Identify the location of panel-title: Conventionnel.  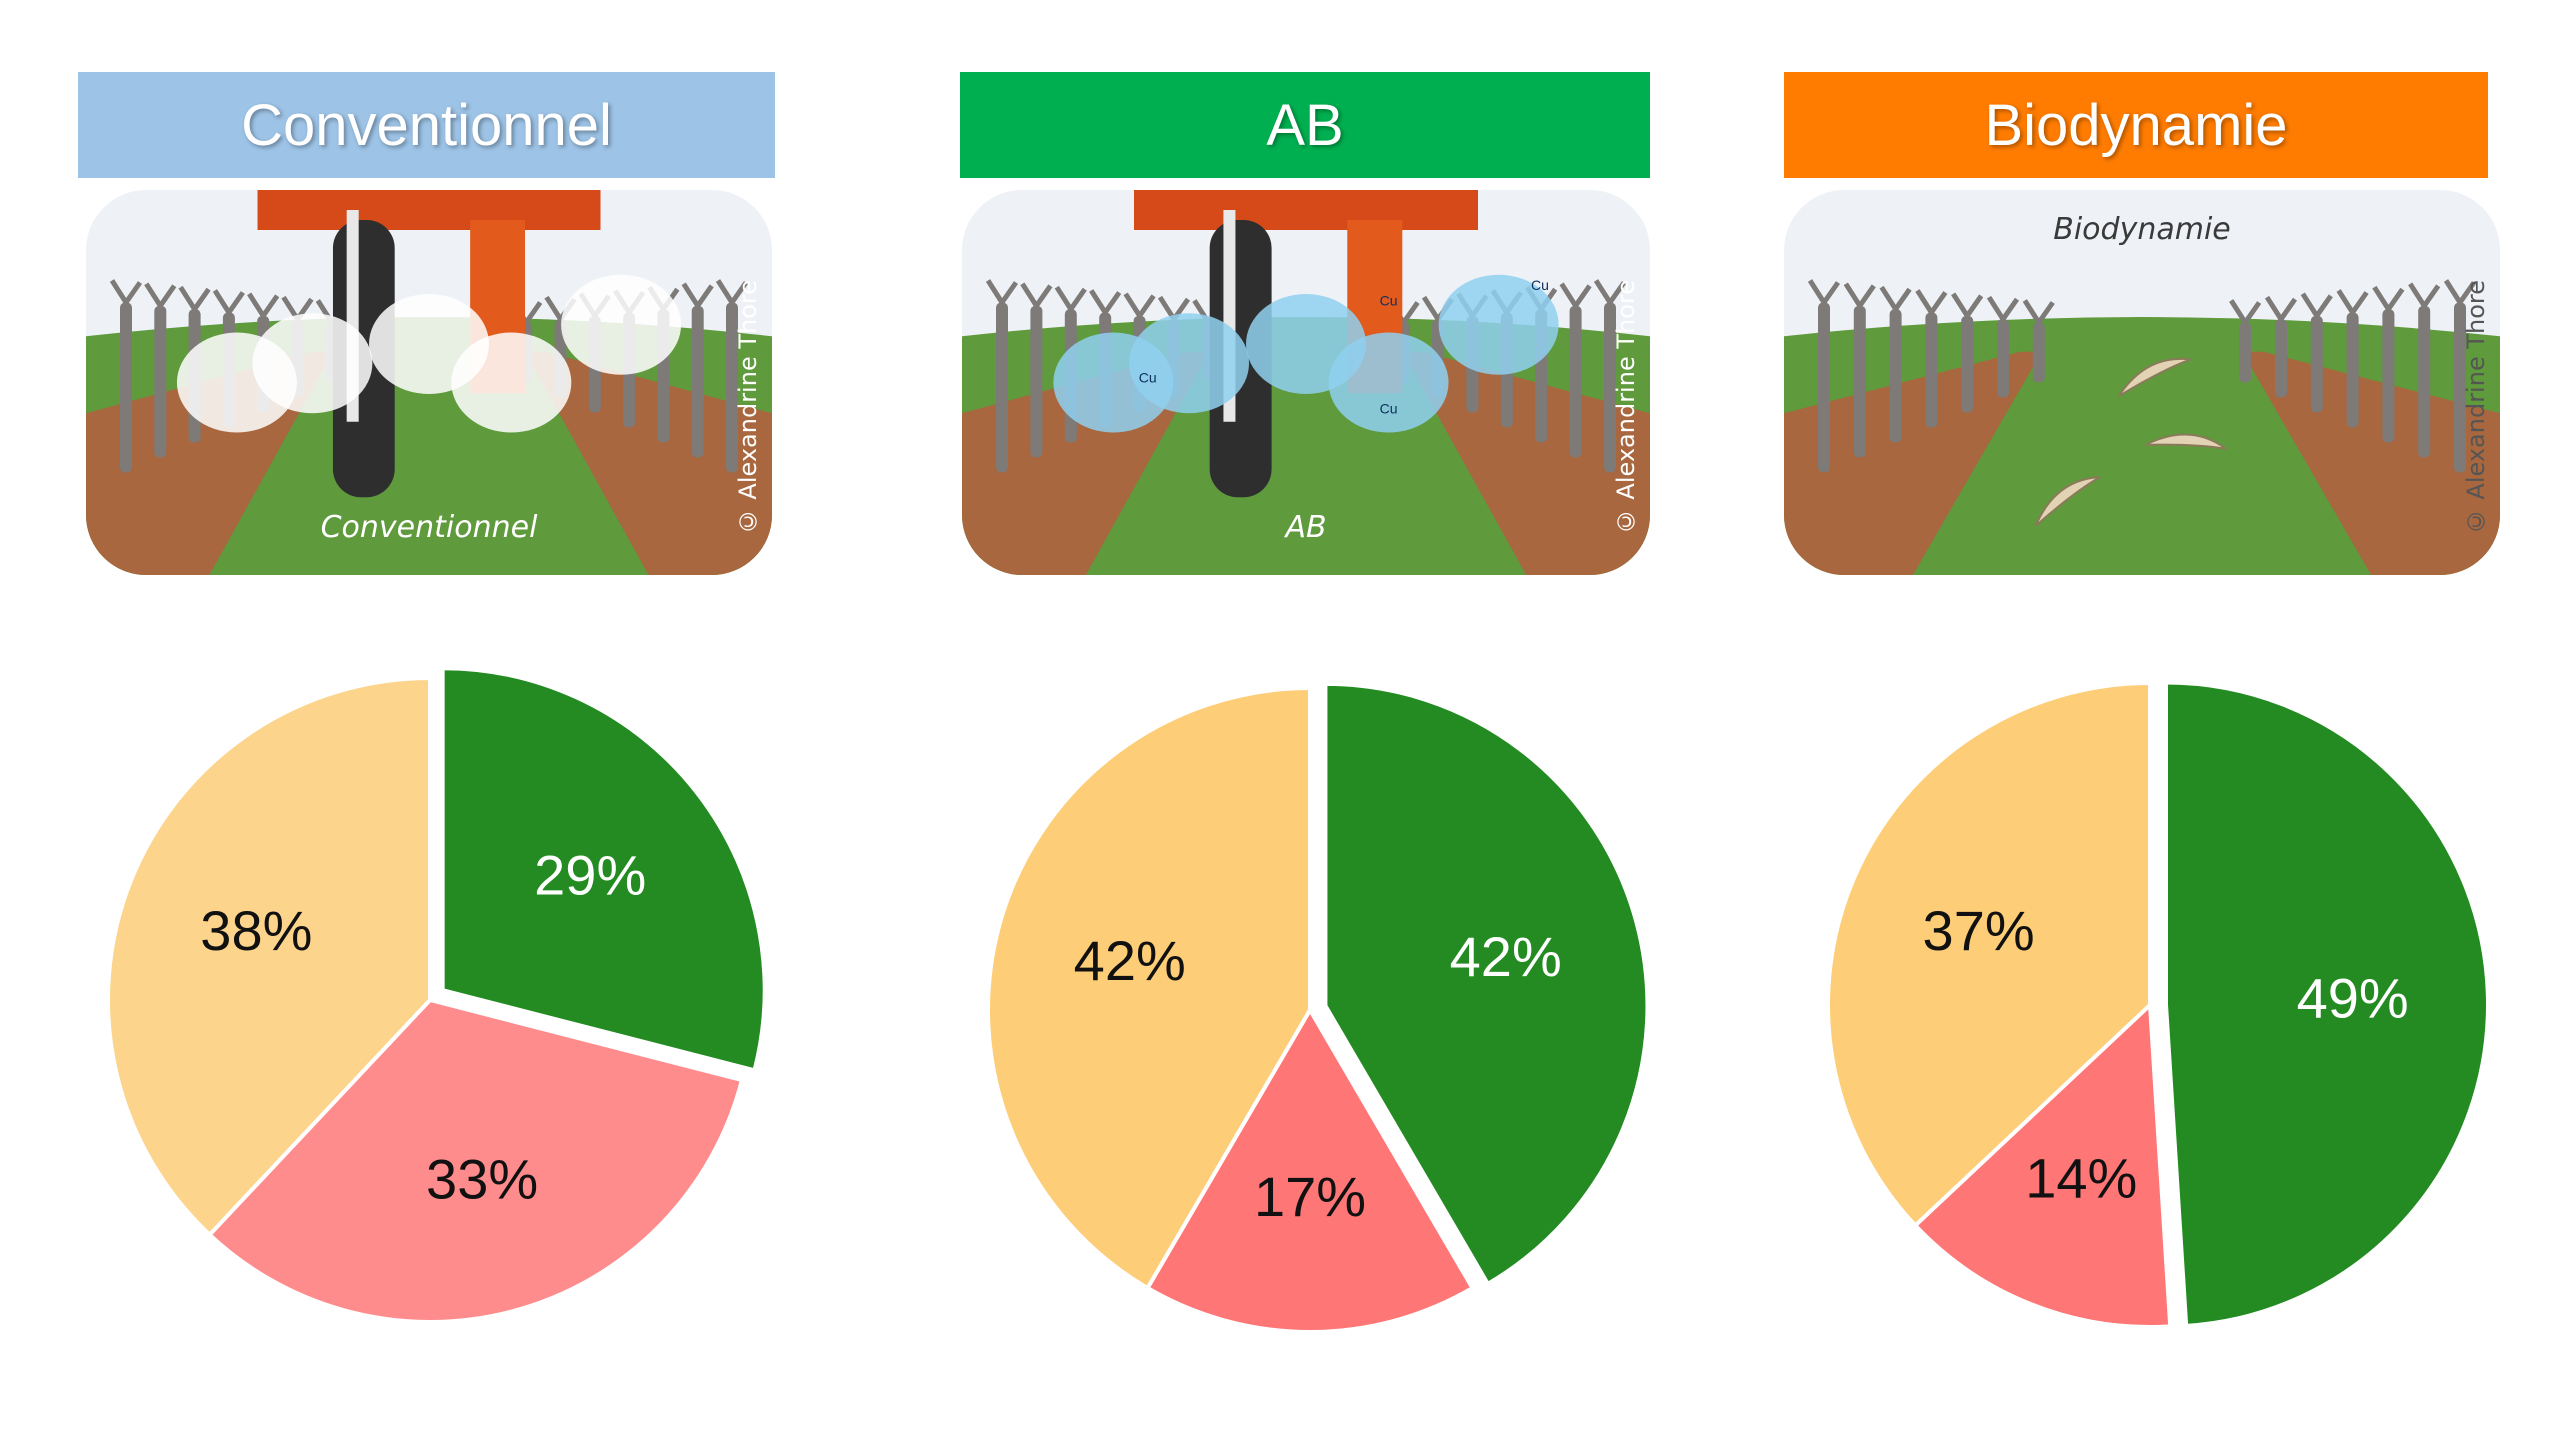
(426, 125).